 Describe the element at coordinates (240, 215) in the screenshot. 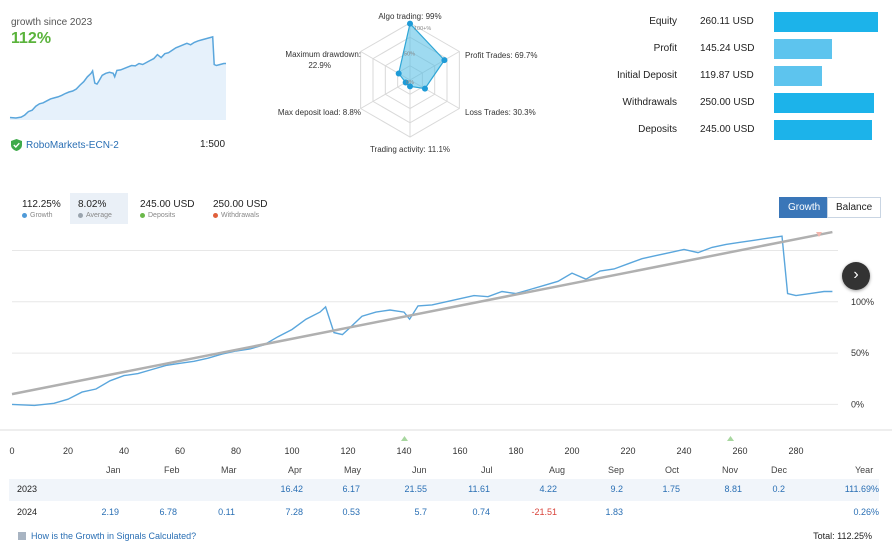

I see `legend-label: Withdrawals` at that location.